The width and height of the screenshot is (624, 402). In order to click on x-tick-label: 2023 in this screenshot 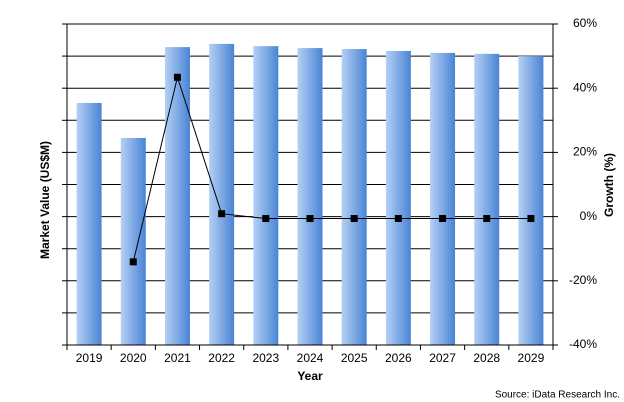, I will do `click(265, 358)`.